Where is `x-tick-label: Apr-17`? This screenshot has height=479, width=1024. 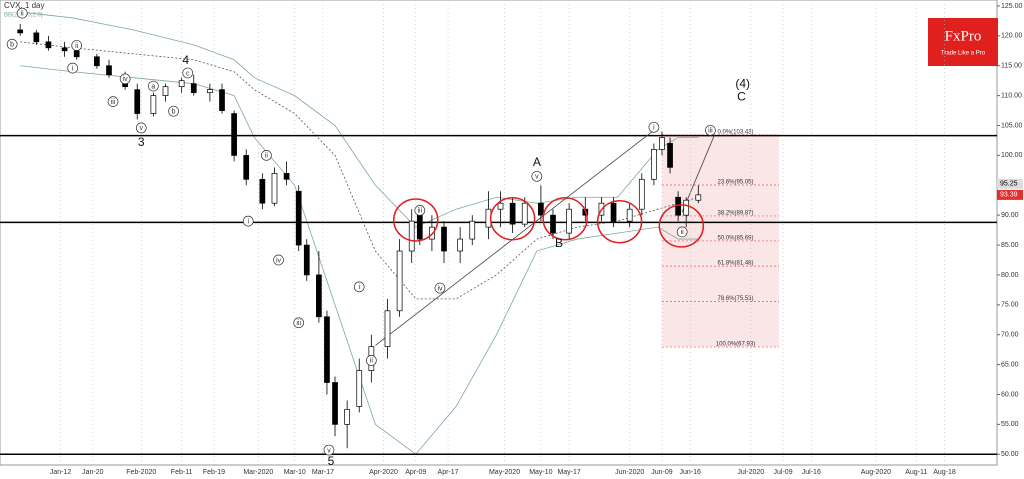 x-tick-label: Apr-17 is located at coordinates (448, 472).